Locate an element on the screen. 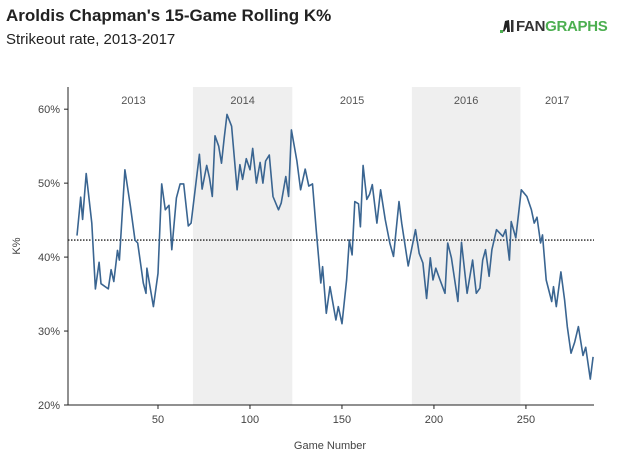  y-axis-label: K% is located at coordinates (17, 245).